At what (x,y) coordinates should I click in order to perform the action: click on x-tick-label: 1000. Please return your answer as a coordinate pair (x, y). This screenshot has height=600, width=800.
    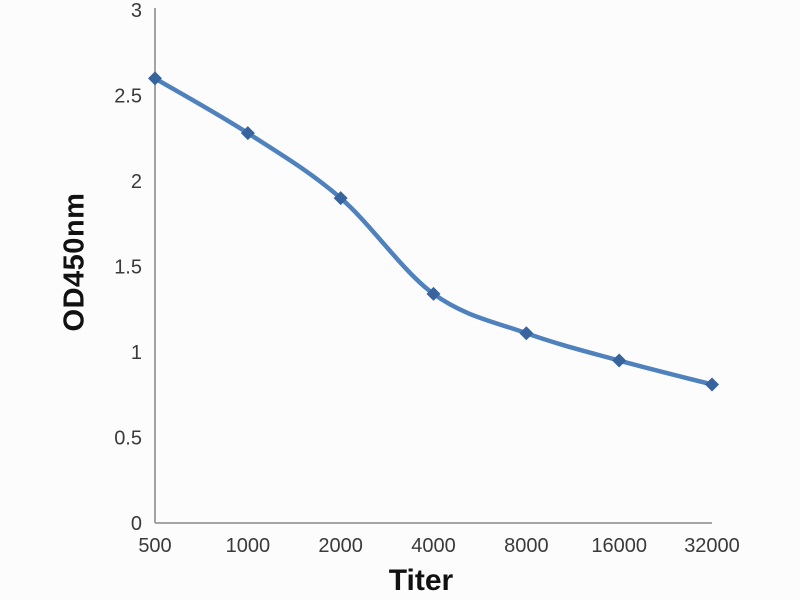
    Looking at the image, I should click on (248, 546).